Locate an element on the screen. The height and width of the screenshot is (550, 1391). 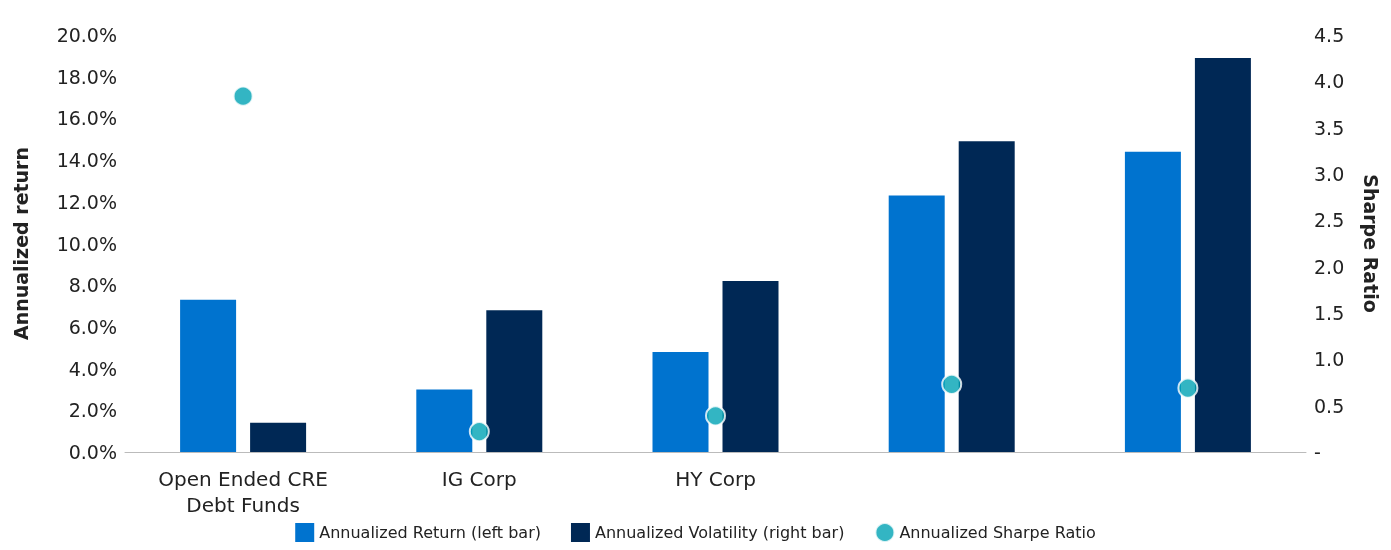
y-tick-label: 14.0% is located at coordinates (86, 160).